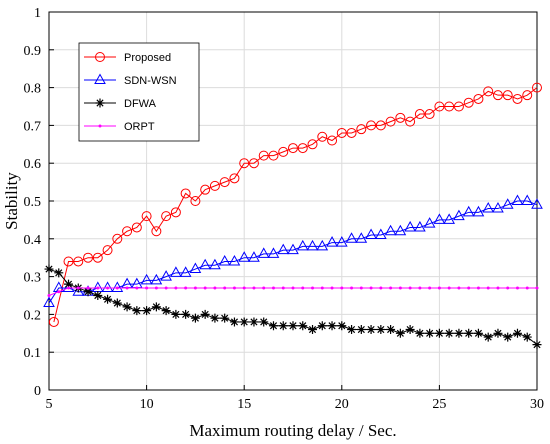 The height and width of the screenshot is (444, 550). Describe the element at coordinates (150, 81) in the screenshot. I see `legend-label: SDN-WSN` at that location.